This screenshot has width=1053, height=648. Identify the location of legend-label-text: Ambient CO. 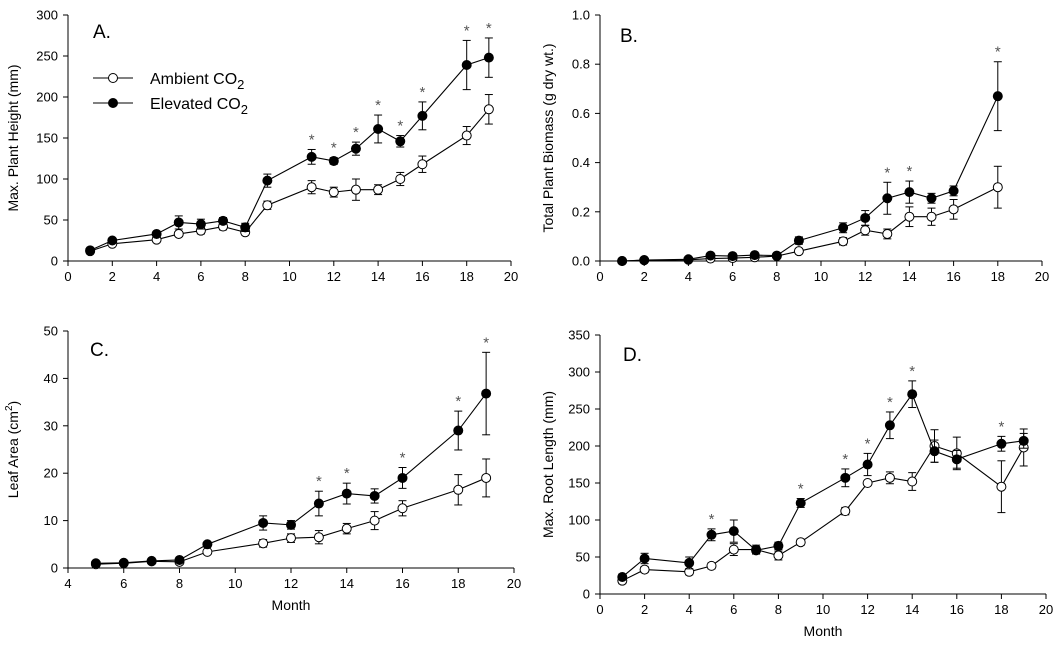
(193, 79).